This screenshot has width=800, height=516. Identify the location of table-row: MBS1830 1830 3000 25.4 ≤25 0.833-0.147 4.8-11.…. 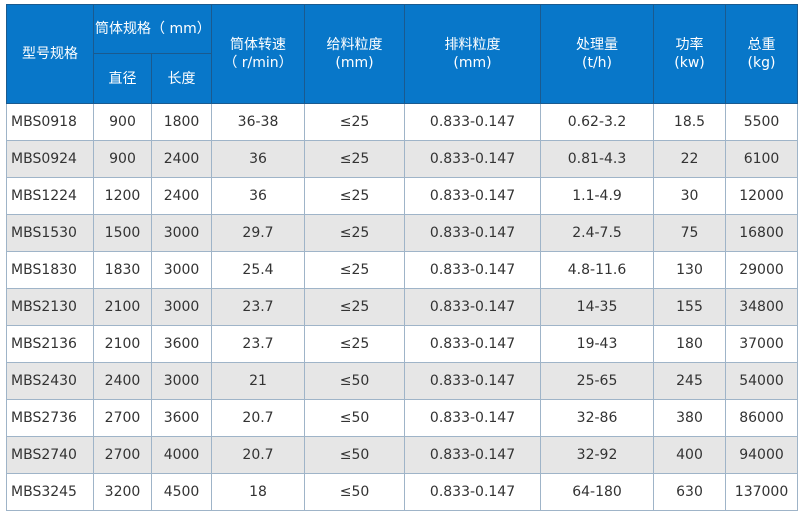
(402, 270).